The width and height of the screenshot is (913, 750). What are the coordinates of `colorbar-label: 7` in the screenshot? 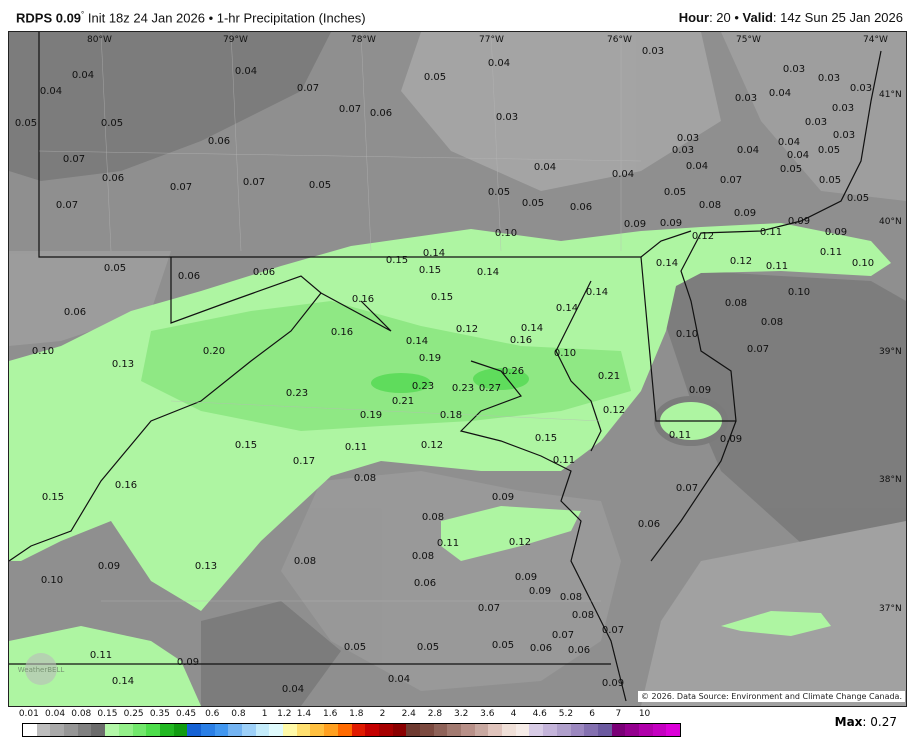 It's located at (618, 714).